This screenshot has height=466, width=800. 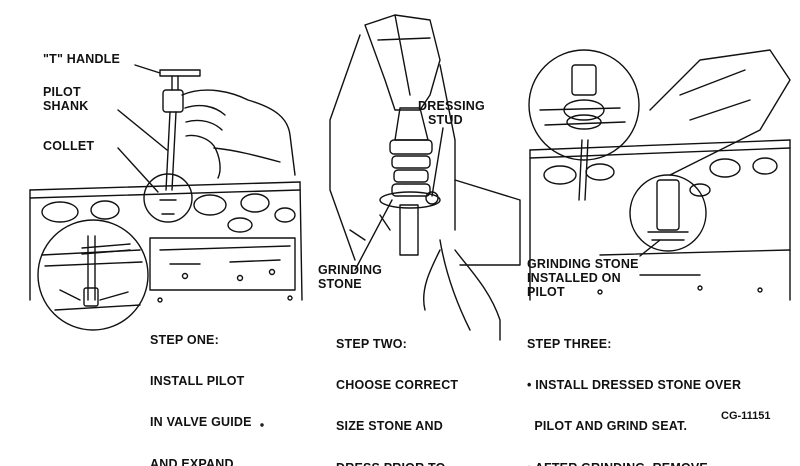 What do you see at coordinates (451, 106) in the screenshot?
I see `dressing-stud-label-line1: DRESSING` at bounding box center [451, 106].